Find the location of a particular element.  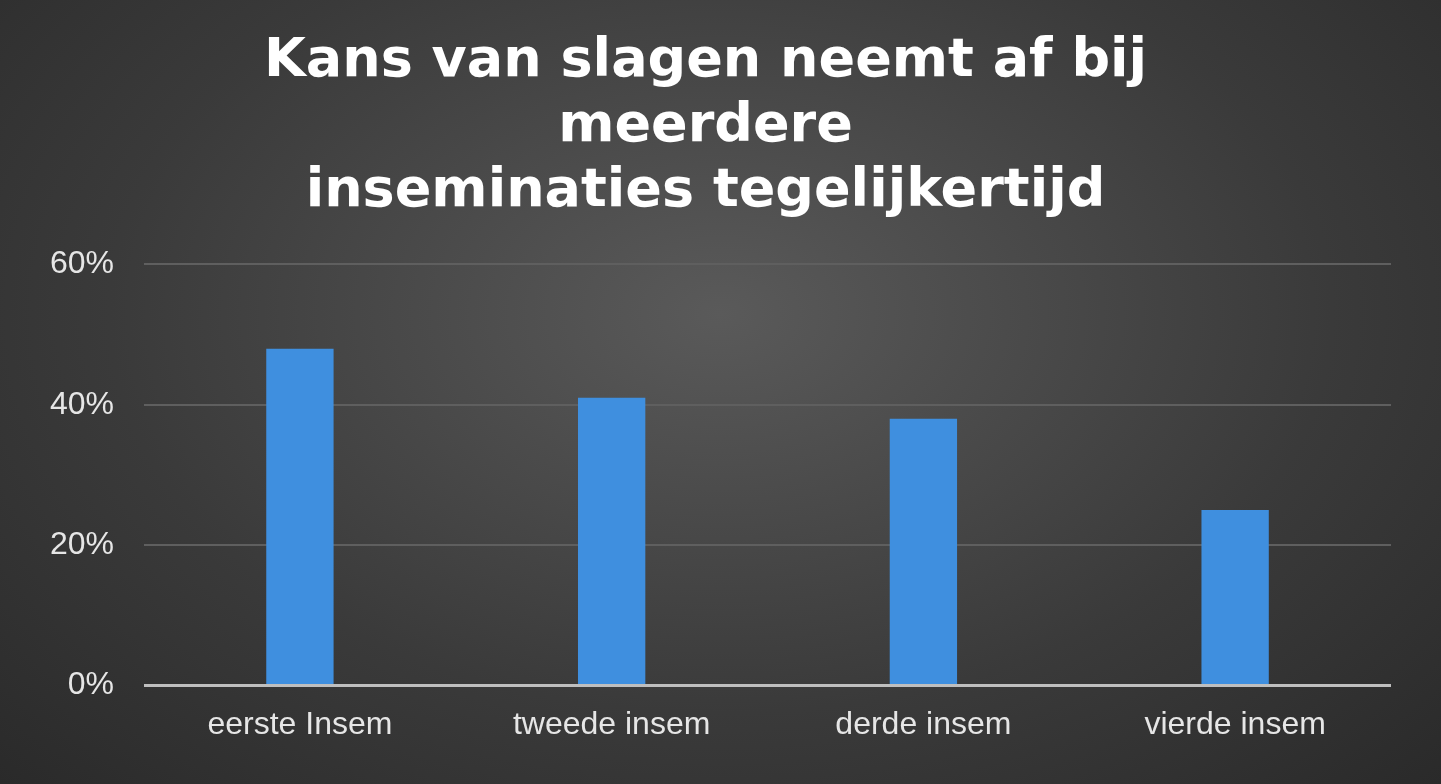

y-tick-label: 40% is located at coordinates (82, 402).